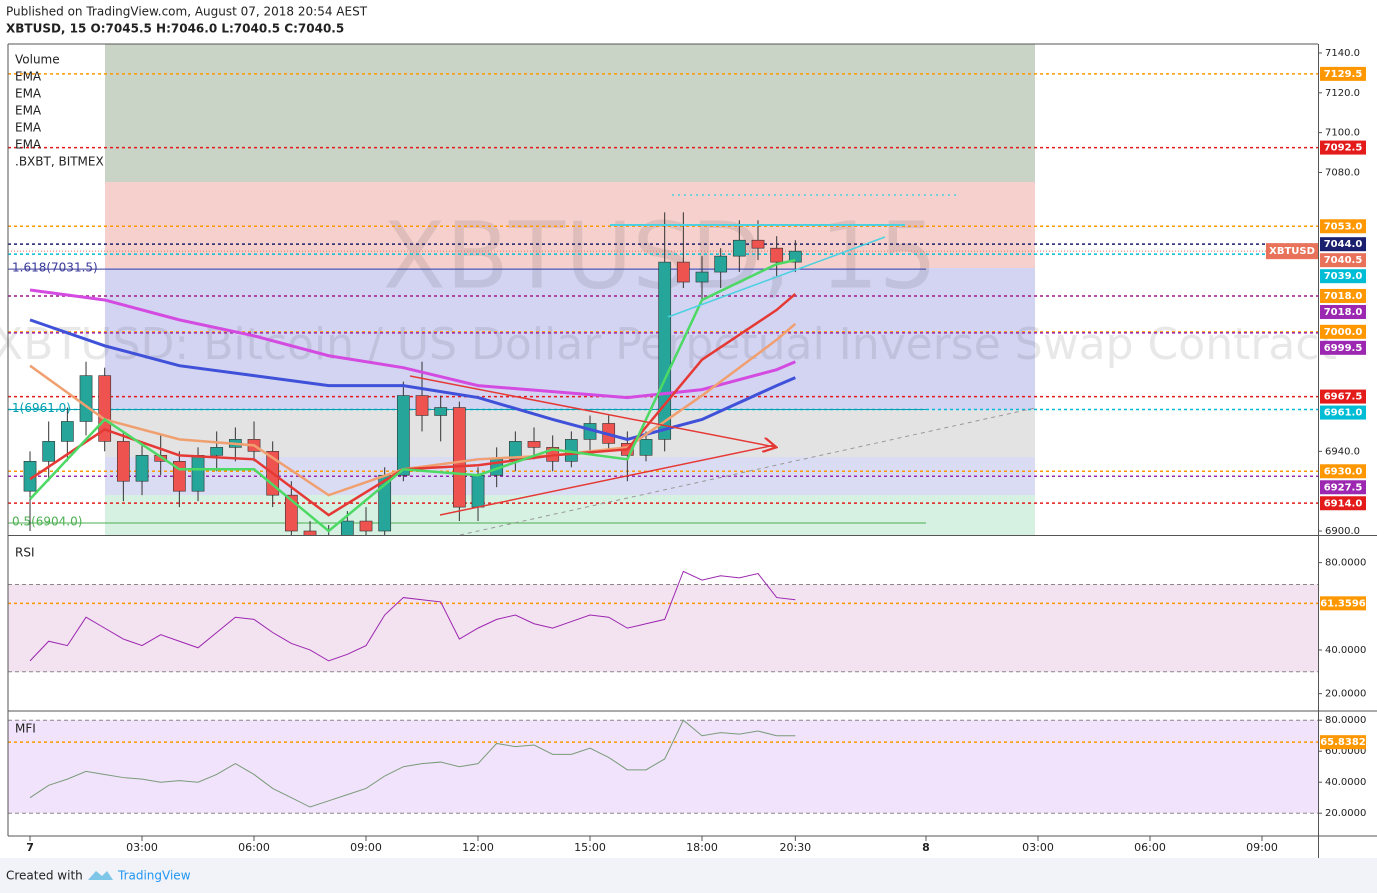  Describe the element at coordinates (1343, 244) in the screenshot. I see `level-label: 7044.0` at that location.